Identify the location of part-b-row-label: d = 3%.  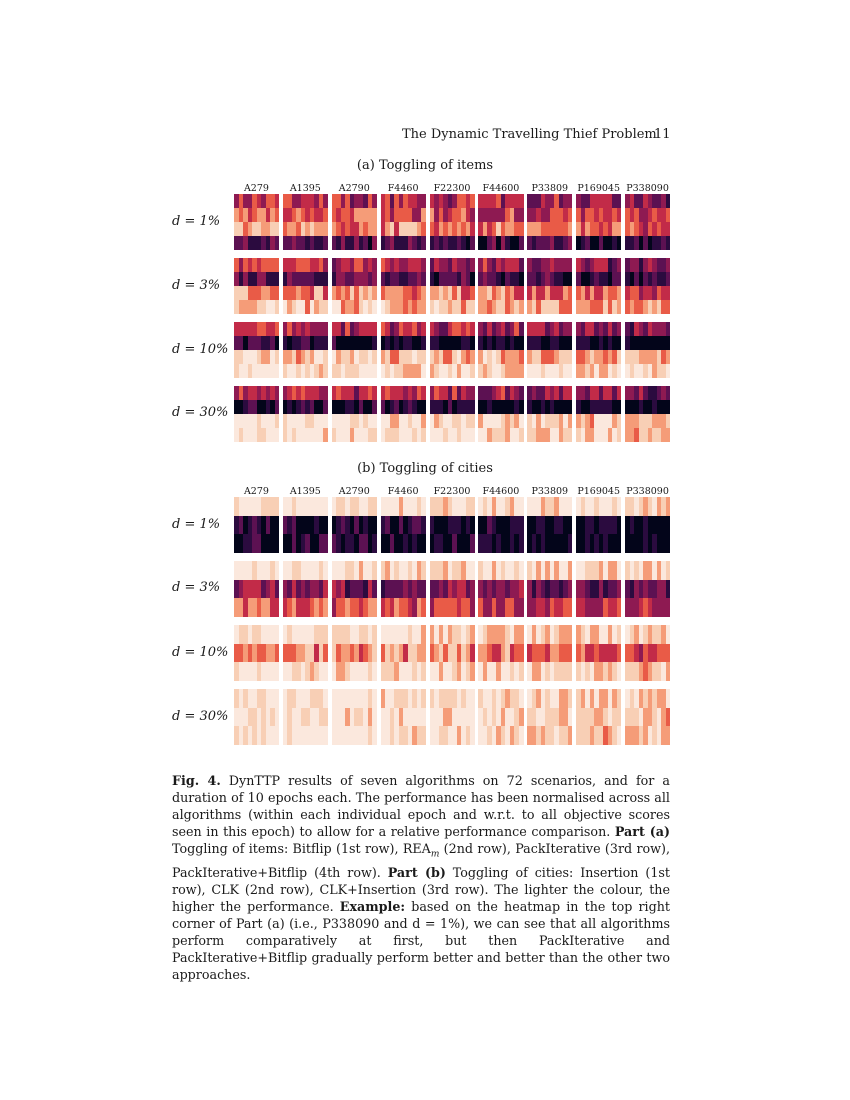
(196, 587).